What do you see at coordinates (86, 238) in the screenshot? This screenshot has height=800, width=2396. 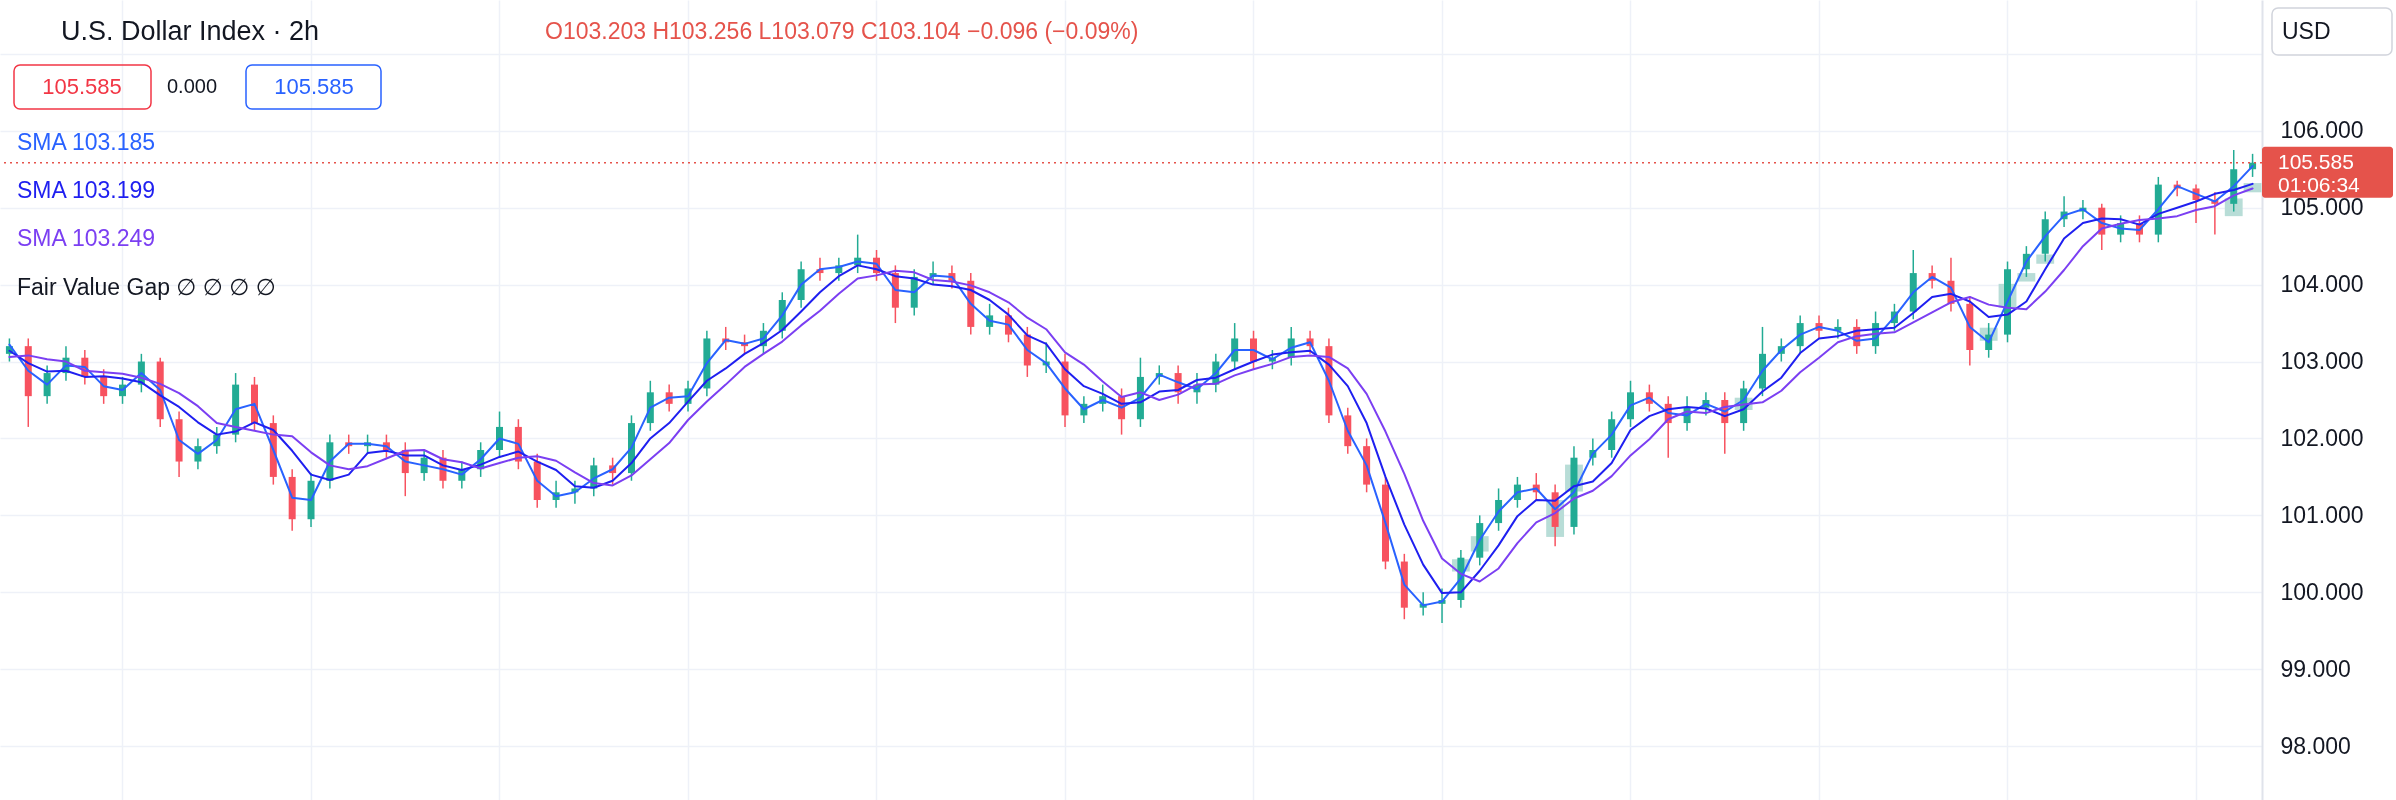 I see `text: SMA 103.249` at bounding box center [86, 238].